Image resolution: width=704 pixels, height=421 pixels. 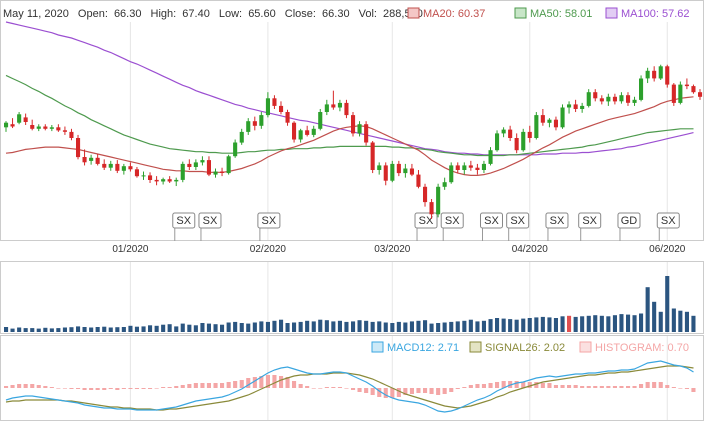 I want to click on ma50-legend-label: MA50: 58.01, so click(x=561, y=14).